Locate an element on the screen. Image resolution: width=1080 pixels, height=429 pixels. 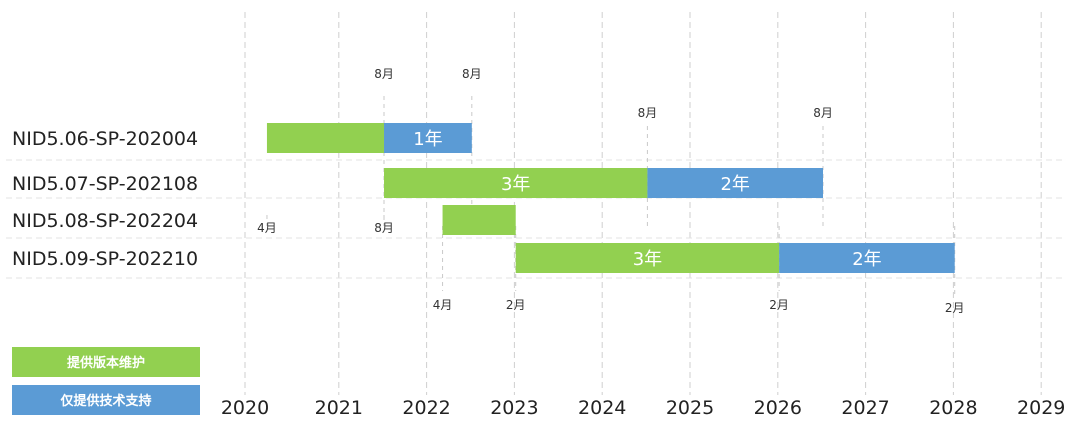
legend-label: 仅提供技术支持 is located at coordinates (105, 401).